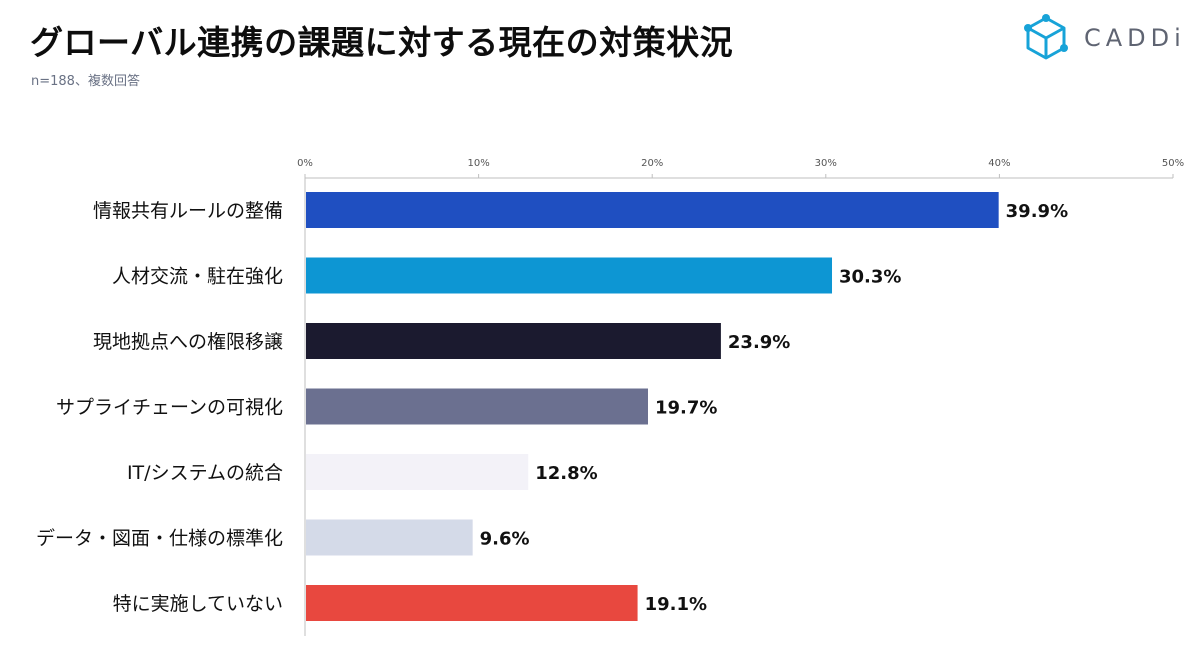 The image size is (1200, 652). I want to click on sample-size-note: n=188、複数回答, so click(85, 81).